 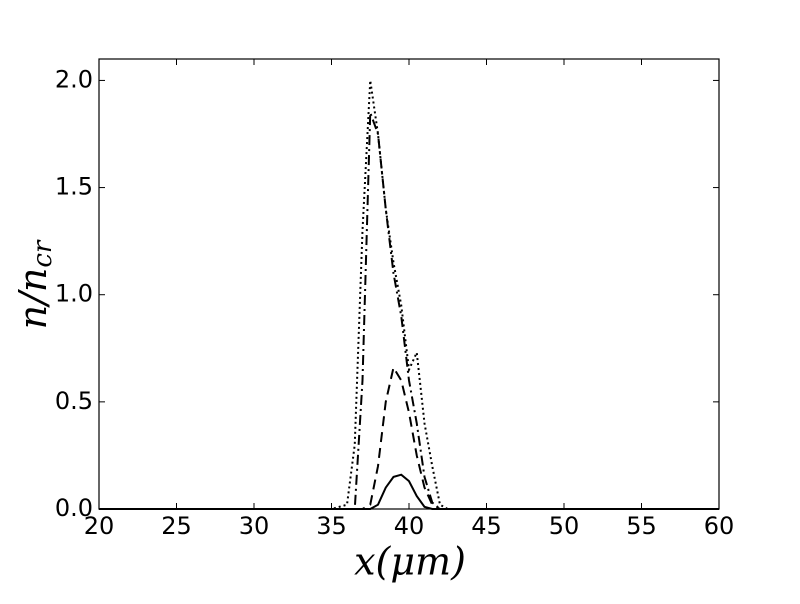 I want to click on y-tick-label: 0.5, so click(x=74, y=401).